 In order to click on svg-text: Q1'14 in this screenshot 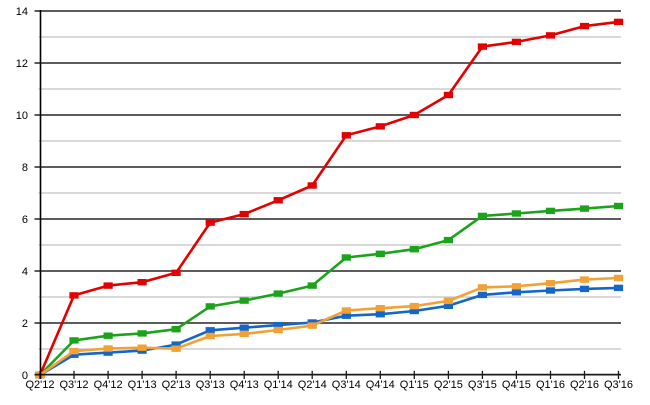, I will do `click(278, 385)`.